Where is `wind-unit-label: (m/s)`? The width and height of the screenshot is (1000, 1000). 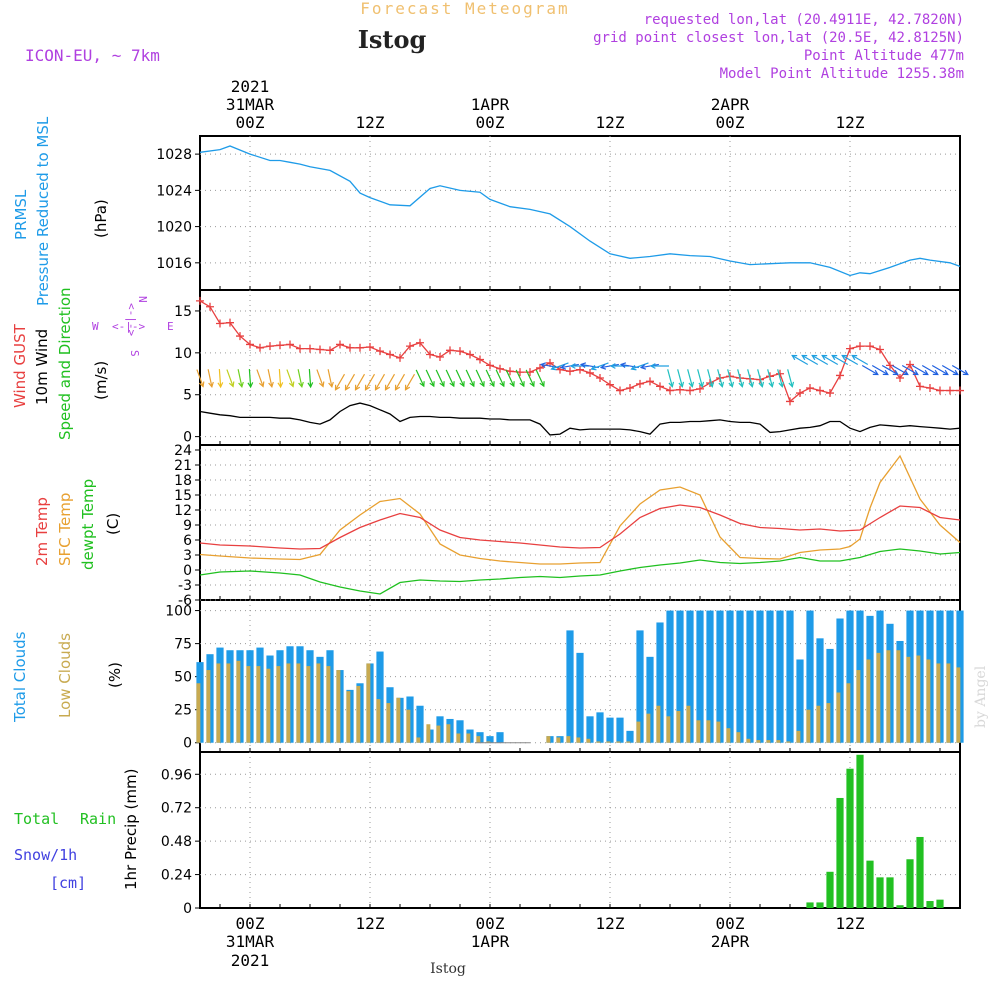 wind-unit-label: (m/s) is located at coordinates (101, 380).